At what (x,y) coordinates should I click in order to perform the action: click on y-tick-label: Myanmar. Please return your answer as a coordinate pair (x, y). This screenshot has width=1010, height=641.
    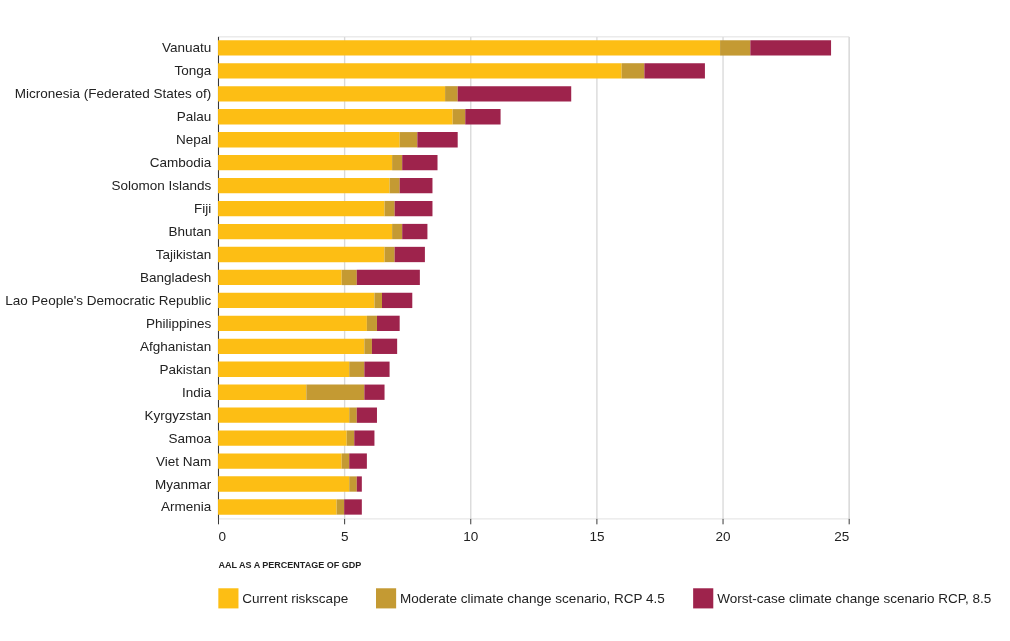
    Looking at the image, I should click on (183, 484).